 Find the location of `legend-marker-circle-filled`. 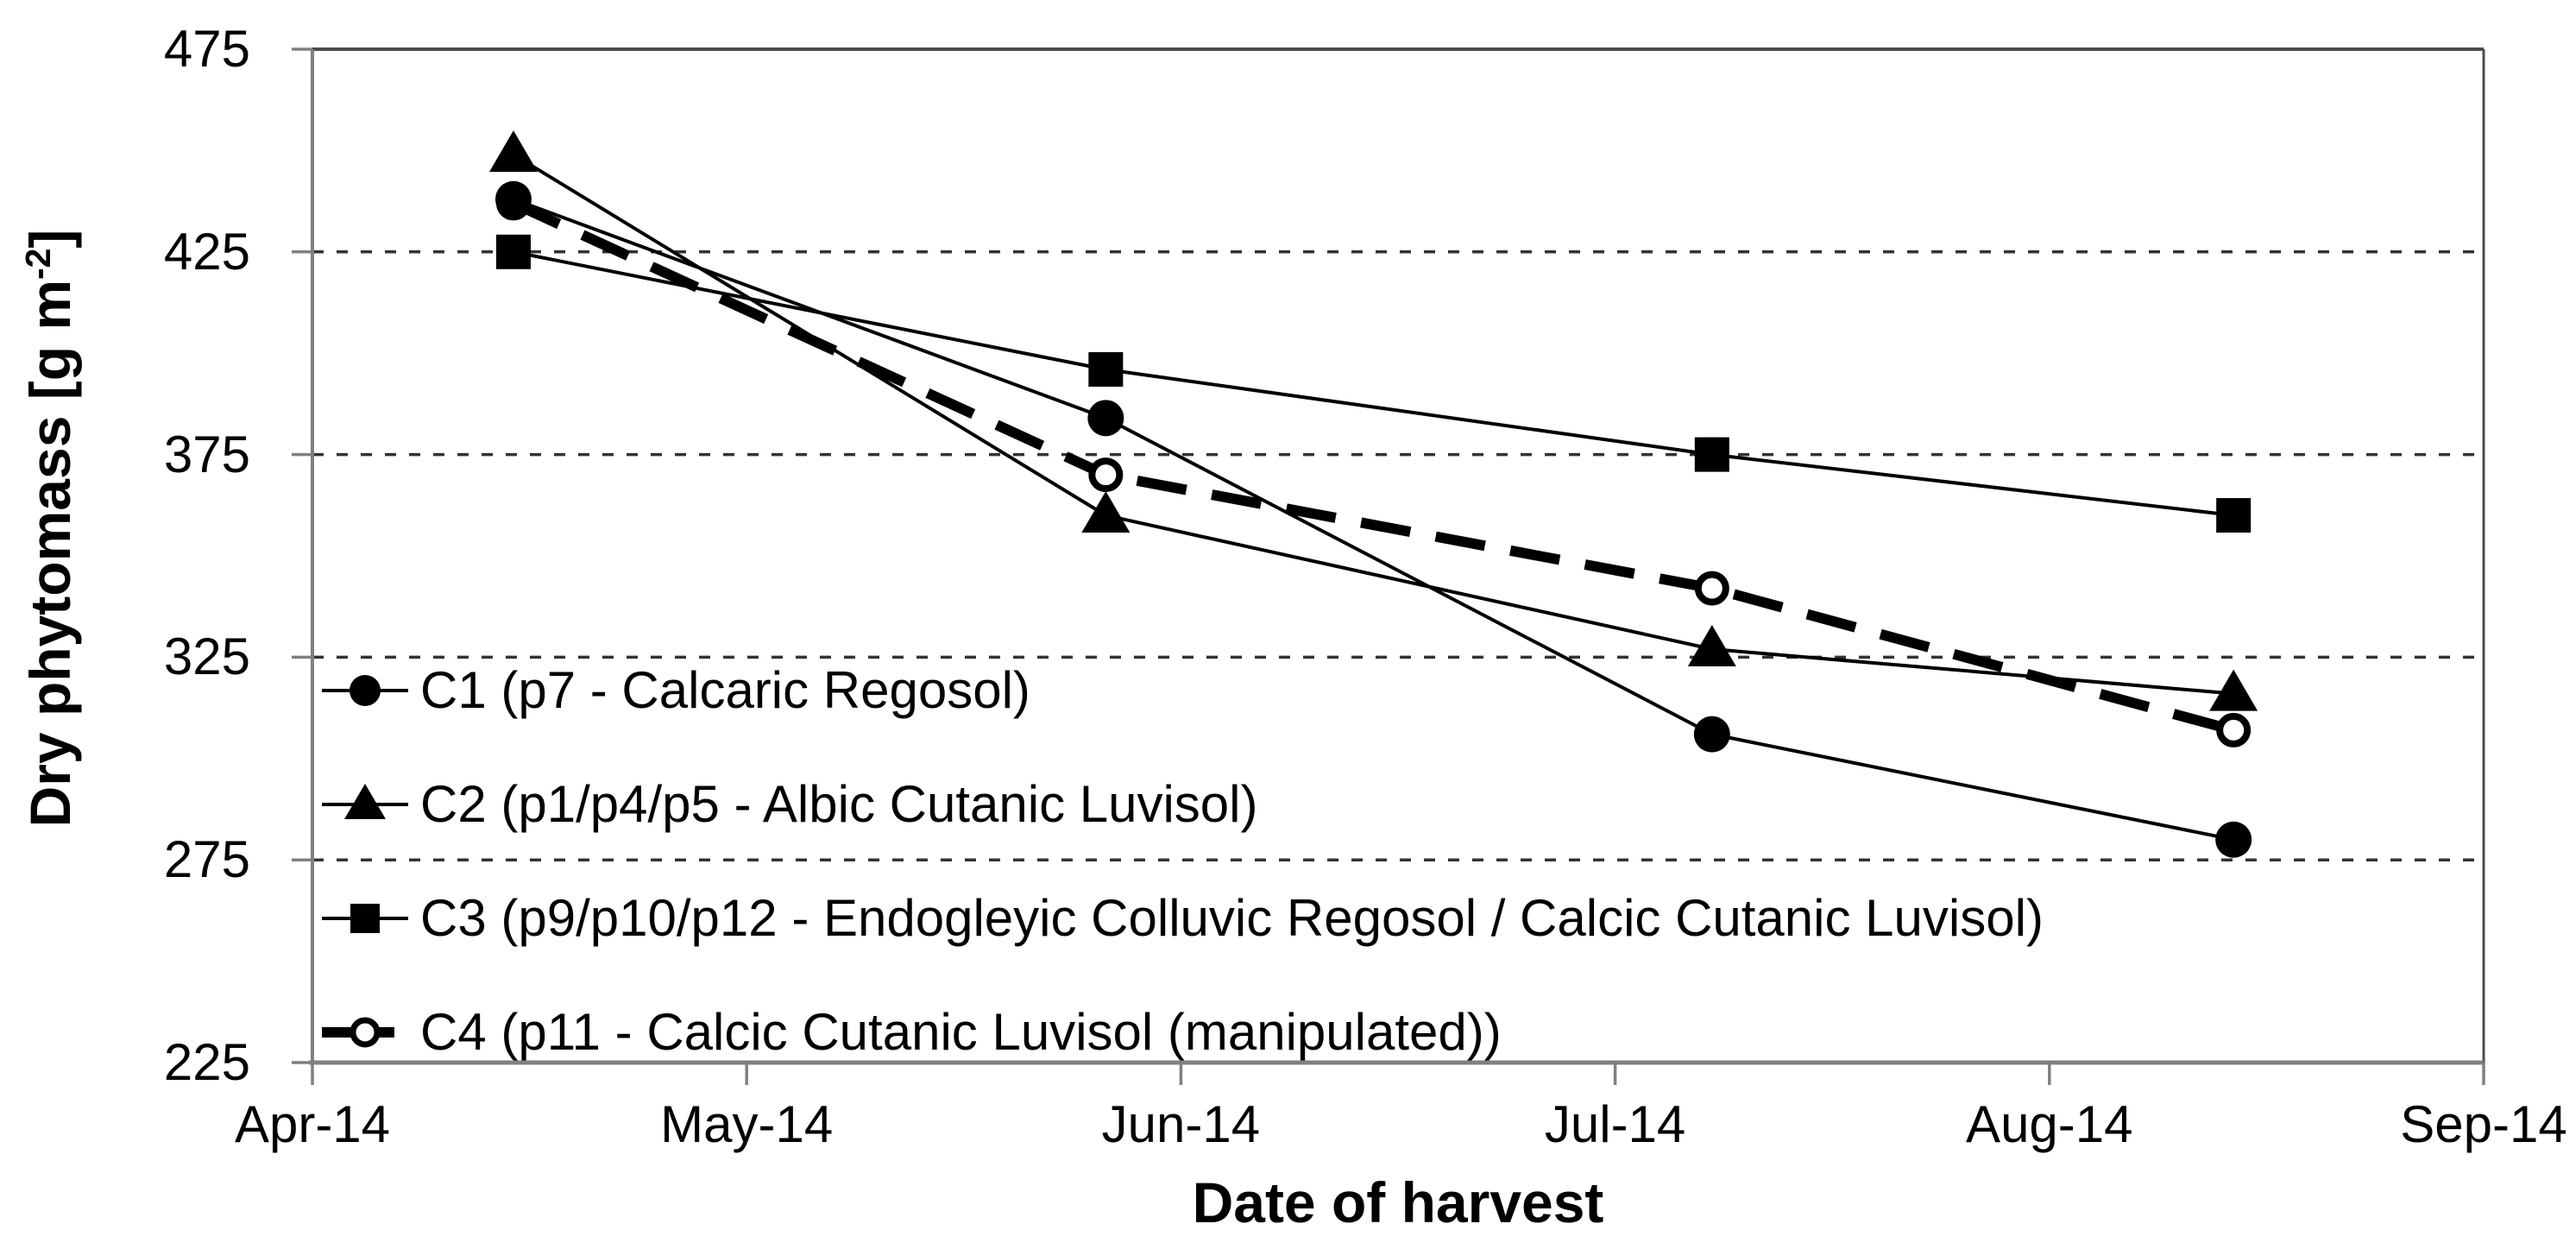

legend-marker-circle-filled is located at coordinates (365, 691).